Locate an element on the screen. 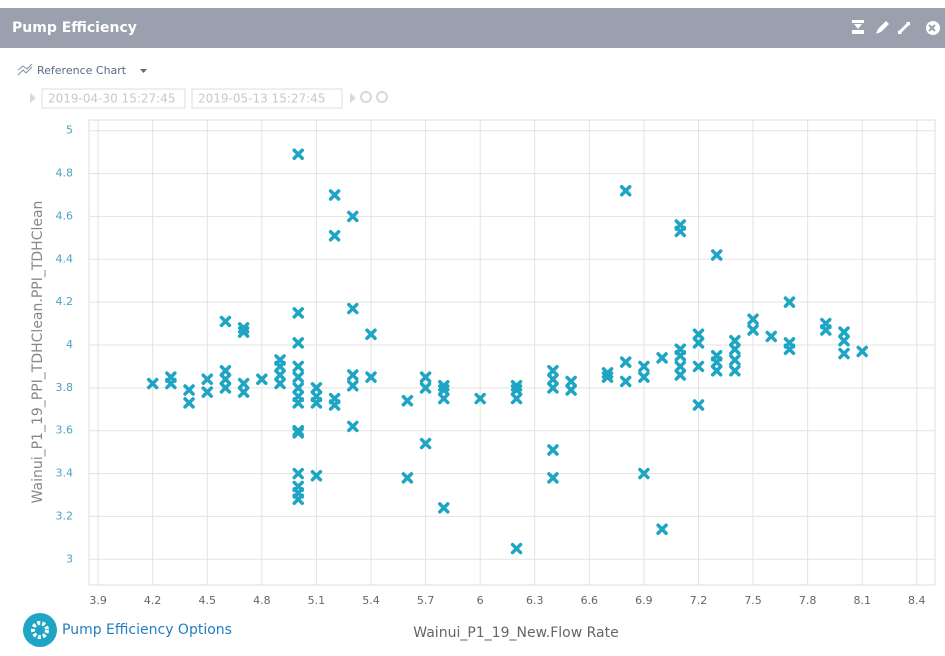 Image resolution: width=945 pixels, height=656 pixels. prev-arrow is located at coordinates (33, 98).